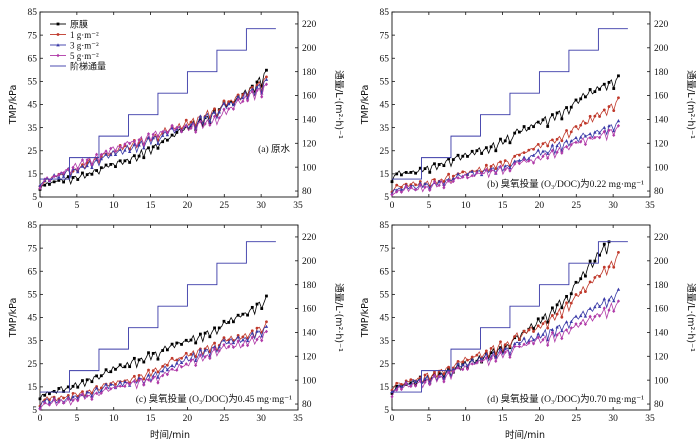 This screenshot has height=445, width=700. Describe the element at coordinates (69, 24) in the screenshot. I see `legend-item: 原膜` at that location.